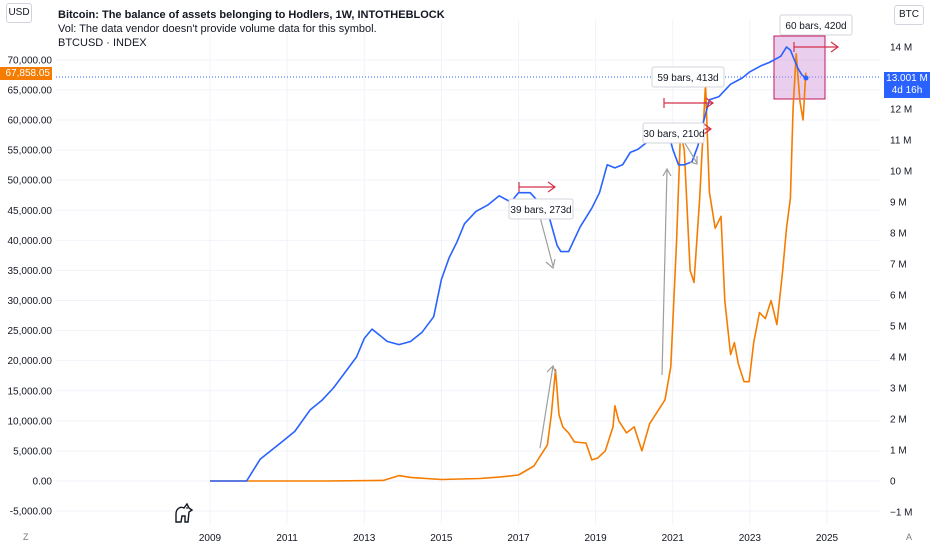 This screenshot has width=932, height=550. What do you see at coordinates (893, 482) in the screenshot?
I see `right-tick-label: 0` at bounding box center [893, 482].